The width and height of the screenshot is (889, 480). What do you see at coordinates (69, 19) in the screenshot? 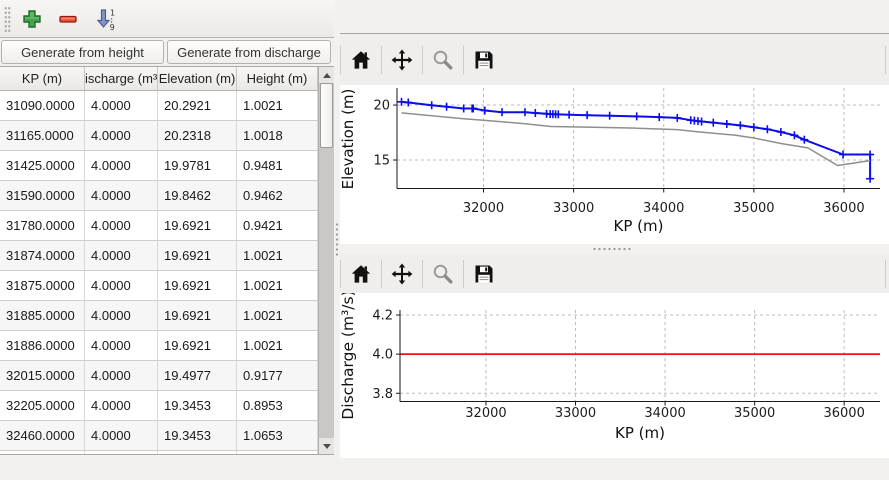
I see `remove-row-icon` at bounding box center [69, 19].